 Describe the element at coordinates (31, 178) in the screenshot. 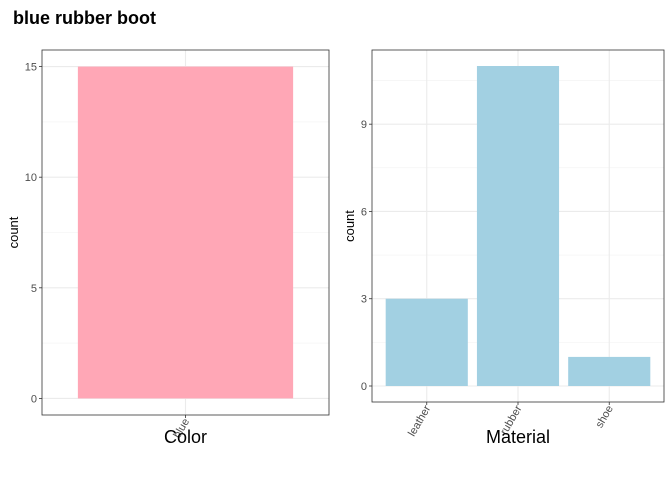

I see `y-tick-label: 10` at that location.